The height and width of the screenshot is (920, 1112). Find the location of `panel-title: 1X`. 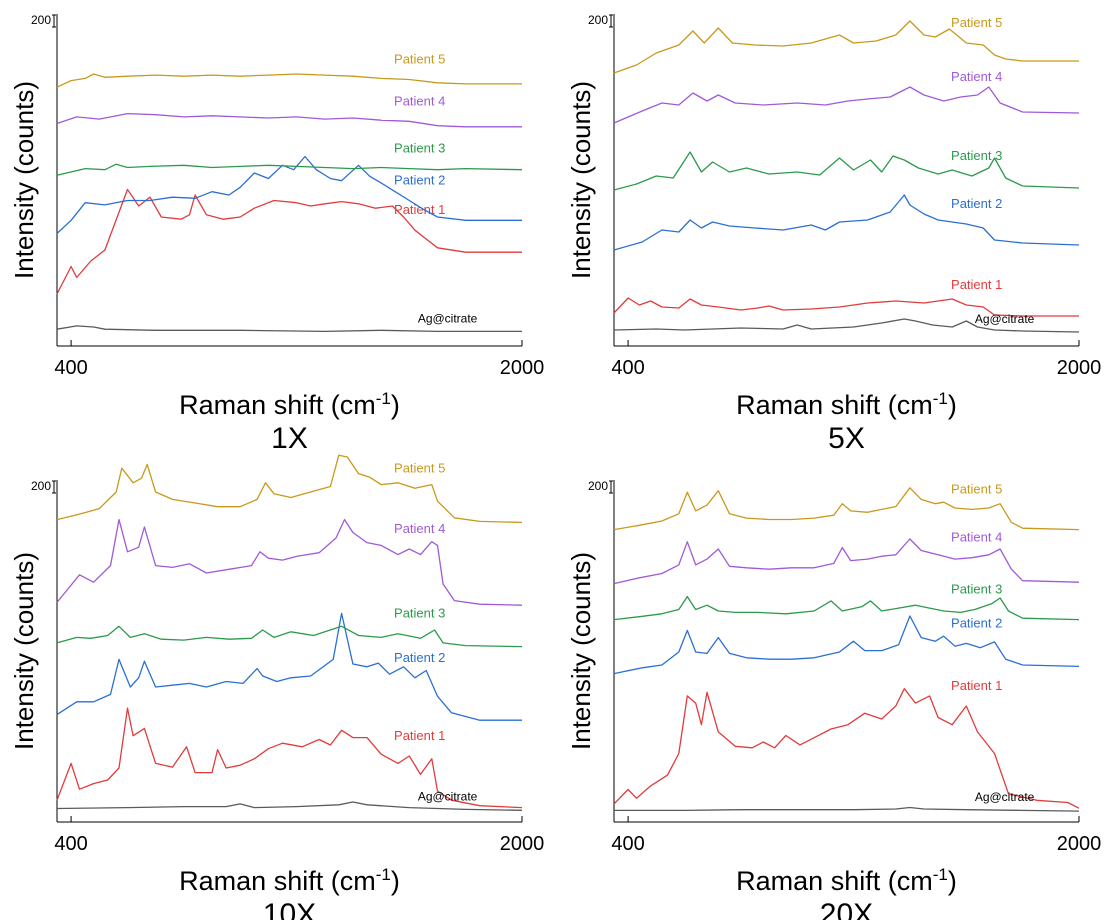

panel-title: 1X is located at coordinates (289, 438).